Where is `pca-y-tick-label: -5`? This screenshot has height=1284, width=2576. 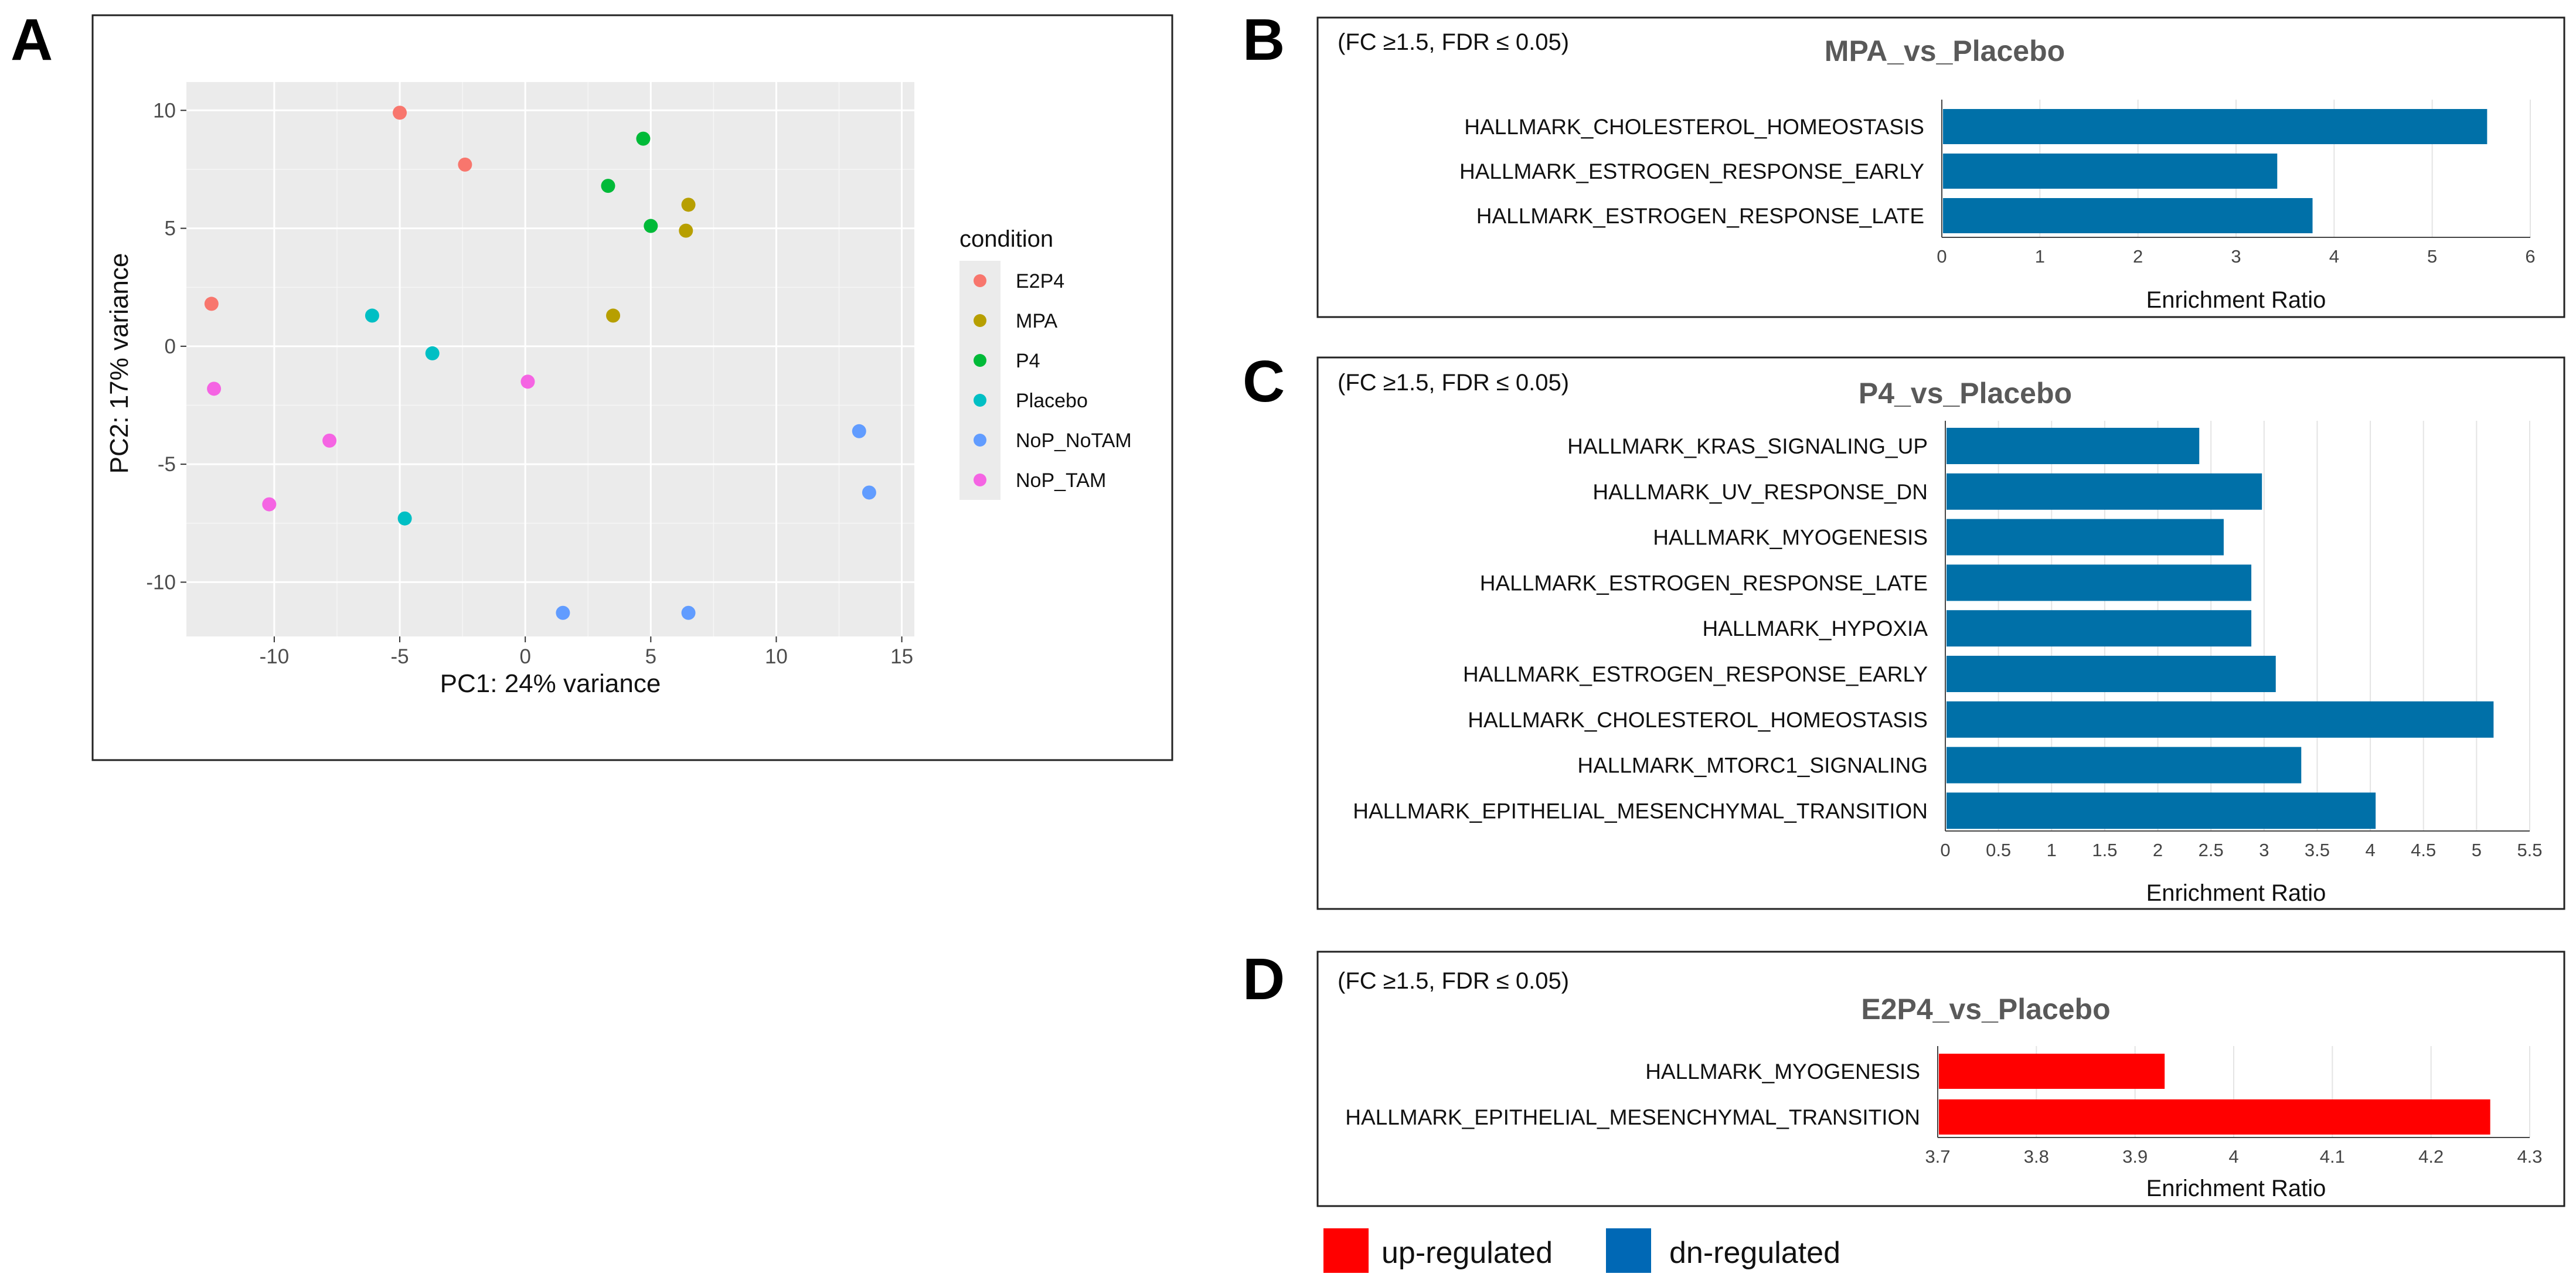
pca-y-tick-label: -5 is located at coordinates (167, 464).